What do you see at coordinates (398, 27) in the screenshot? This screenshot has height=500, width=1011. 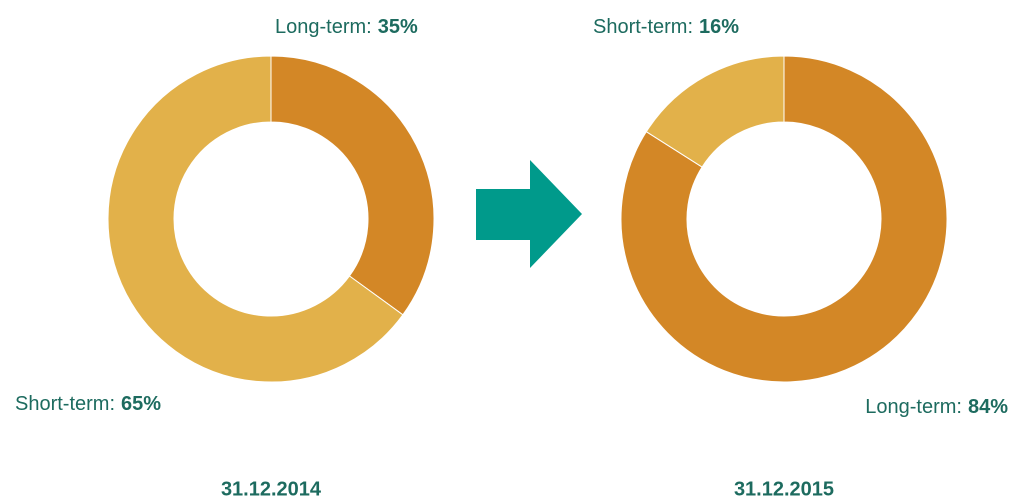 I see `slice-value: 35%` at bounding box center [398, 27].